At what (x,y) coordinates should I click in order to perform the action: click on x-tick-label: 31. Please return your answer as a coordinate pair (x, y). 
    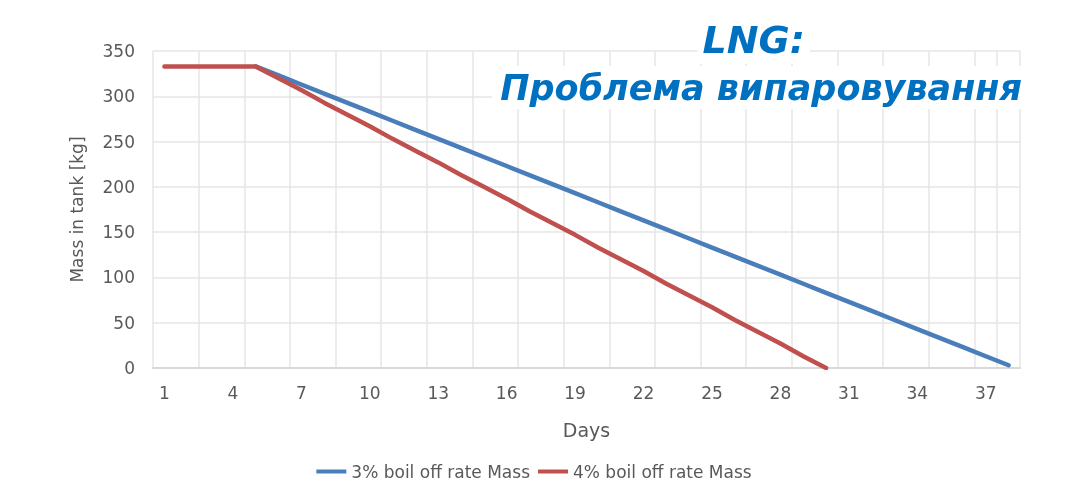
    Looking at the image, I should click on (849, 392).